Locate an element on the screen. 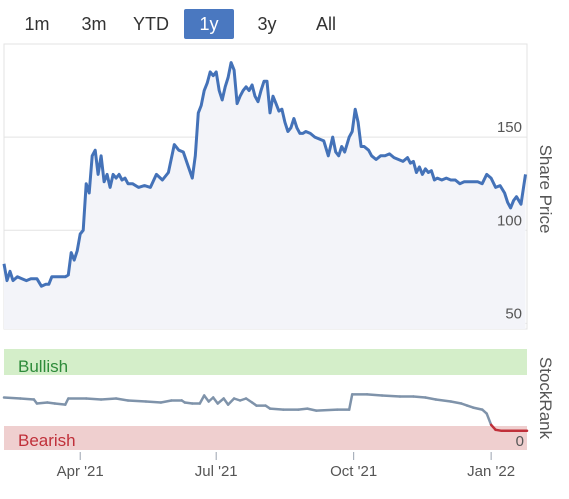 The height and width of the screenshot is (499, 569). bearish-band is located at coordinates (265, 438).